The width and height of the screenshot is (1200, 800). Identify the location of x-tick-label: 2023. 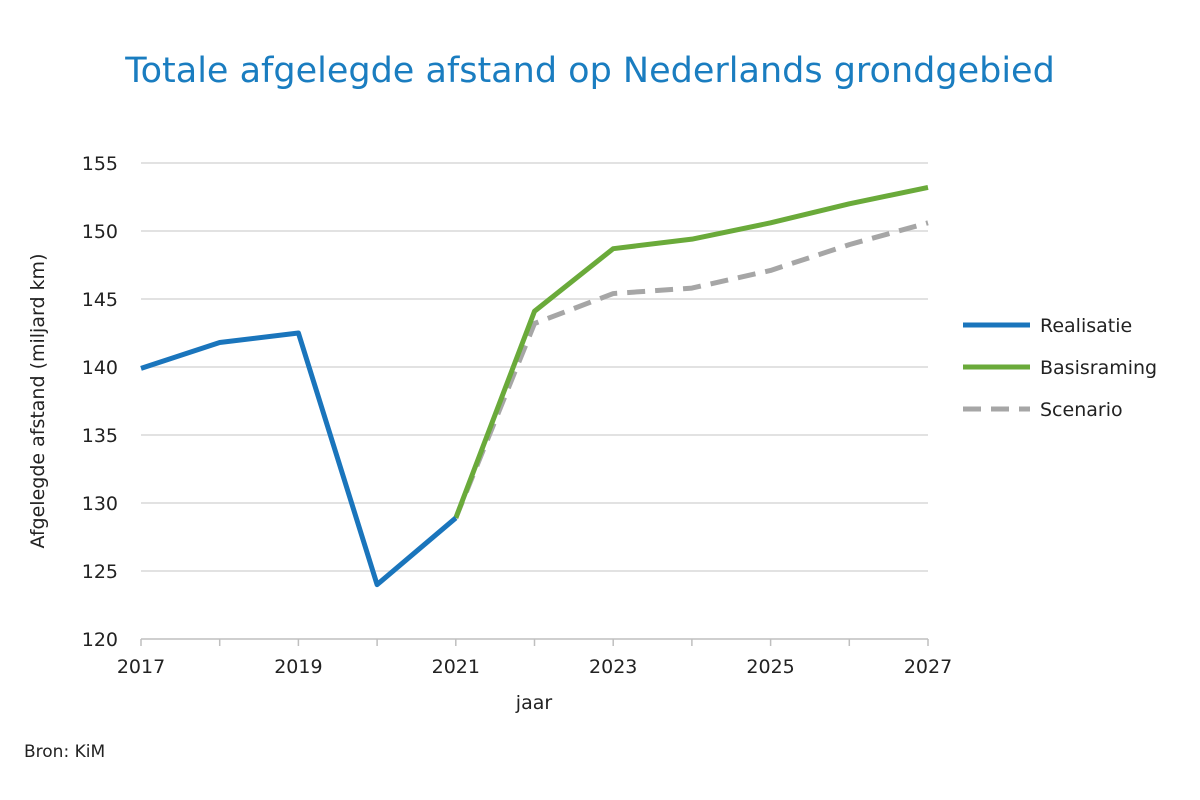
(613, 667).